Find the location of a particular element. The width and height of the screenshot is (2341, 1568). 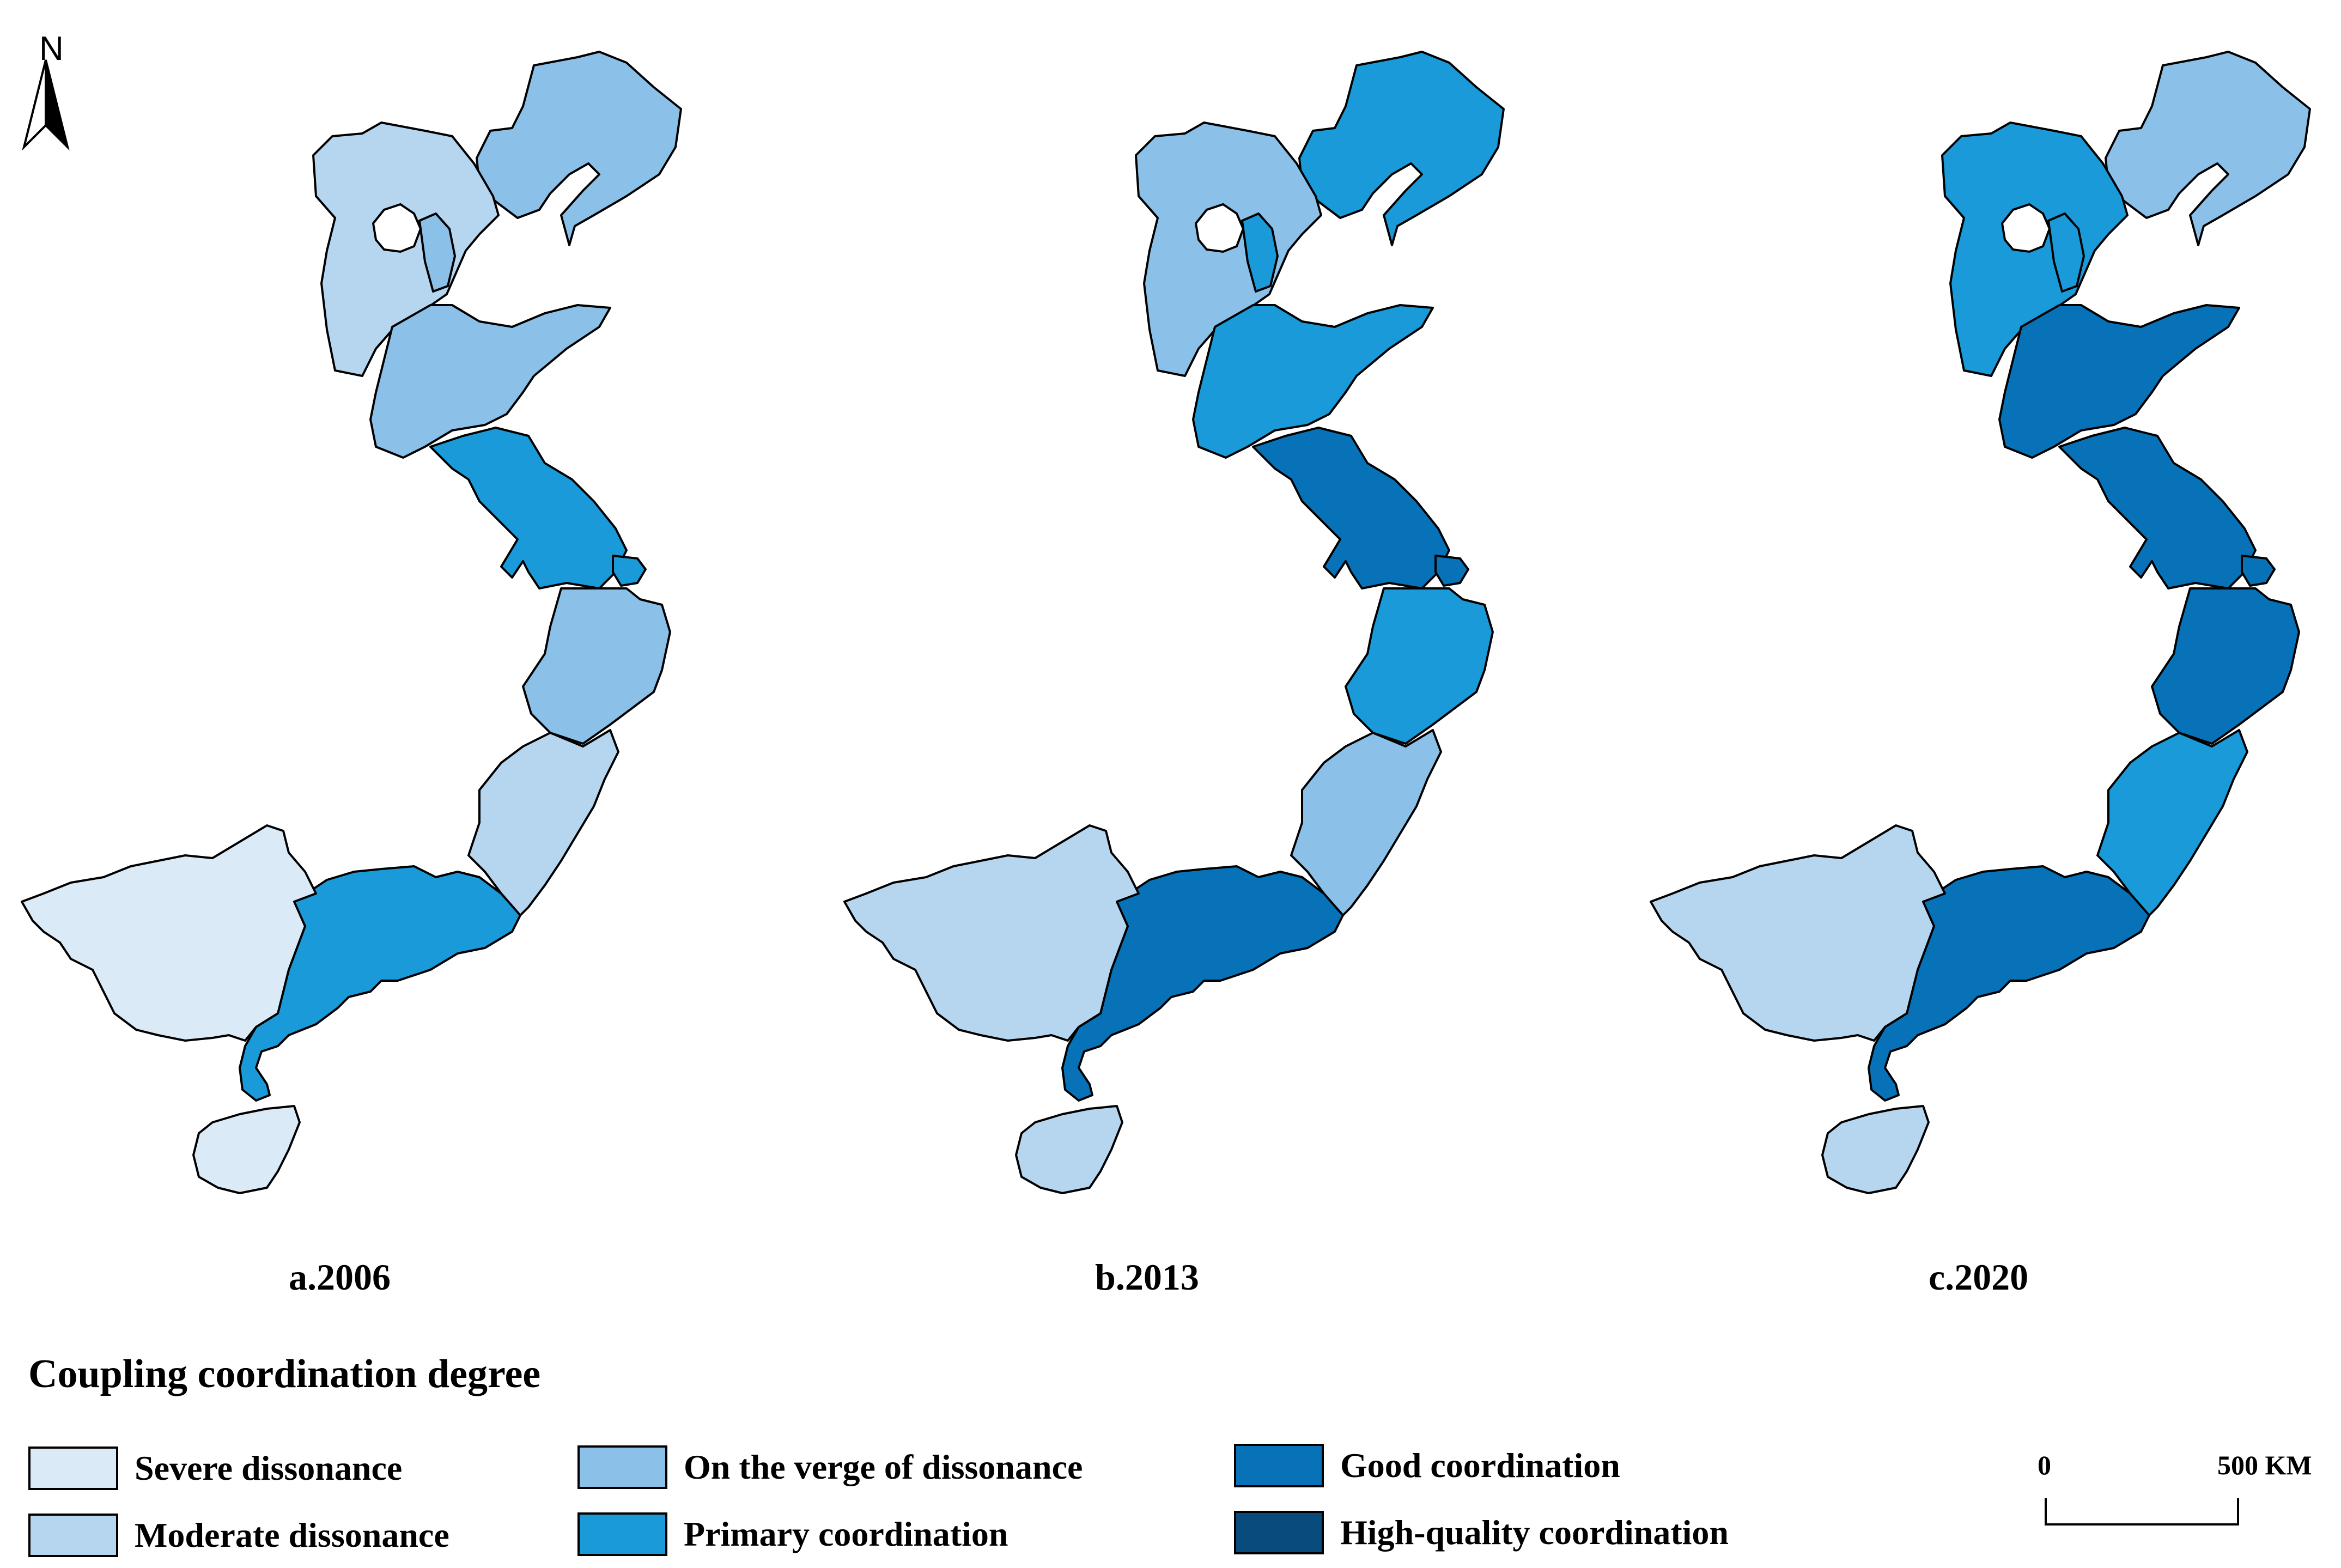

legend-item-severe-dissonance: Severe dissonance is located at coordinates (215, 1469).